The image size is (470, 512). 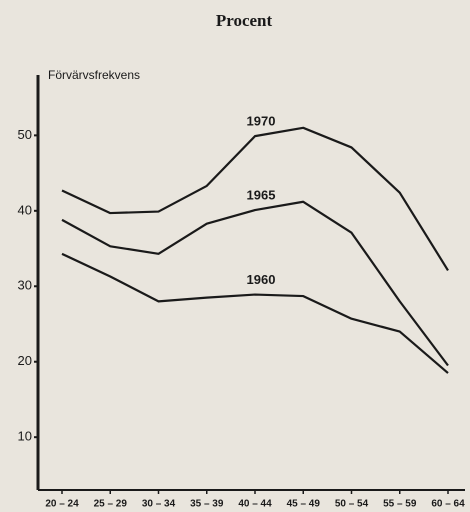 I want to click on y-tick-label: 50, so click(x=25, y=134).